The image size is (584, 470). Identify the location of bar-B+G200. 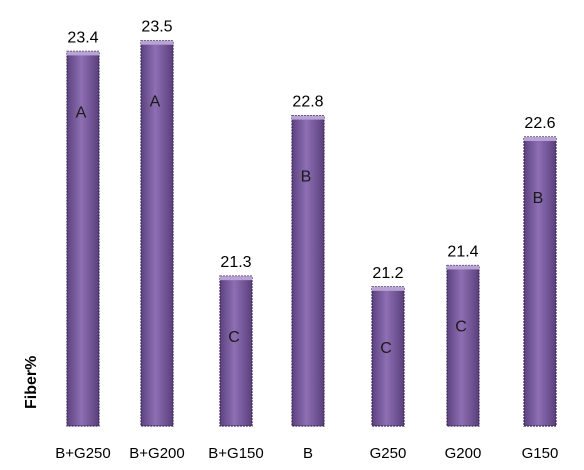
(157, 233).